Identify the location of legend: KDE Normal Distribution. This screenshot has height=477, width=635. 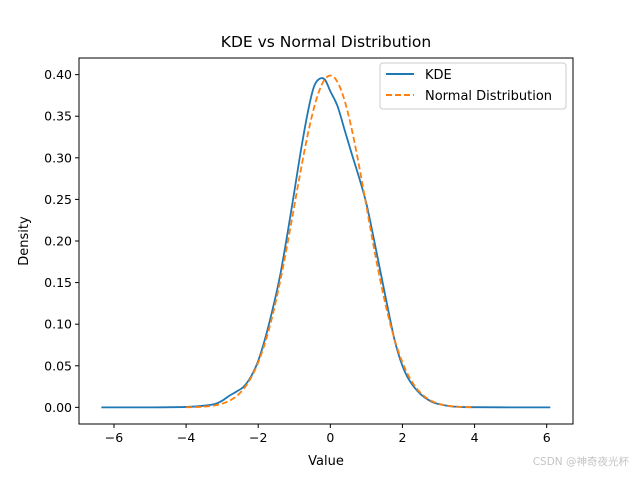
(473, 86).